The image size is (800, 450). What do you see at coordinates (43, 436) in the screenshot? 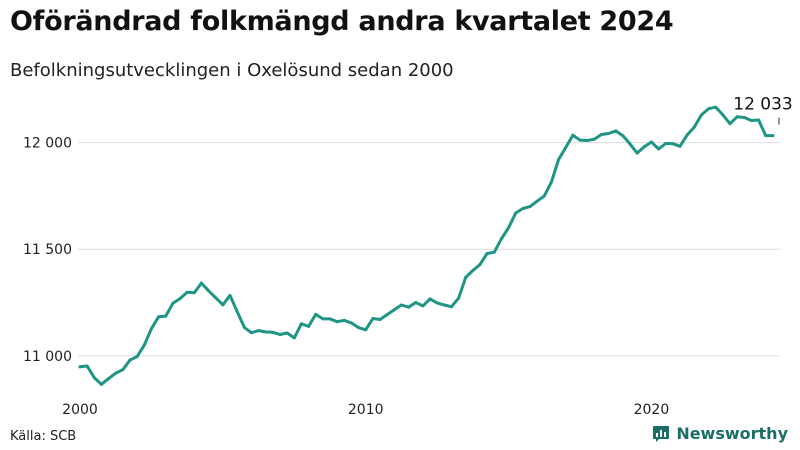
I see `source-note: Källa: SCB` at bounding box center [43, 436].